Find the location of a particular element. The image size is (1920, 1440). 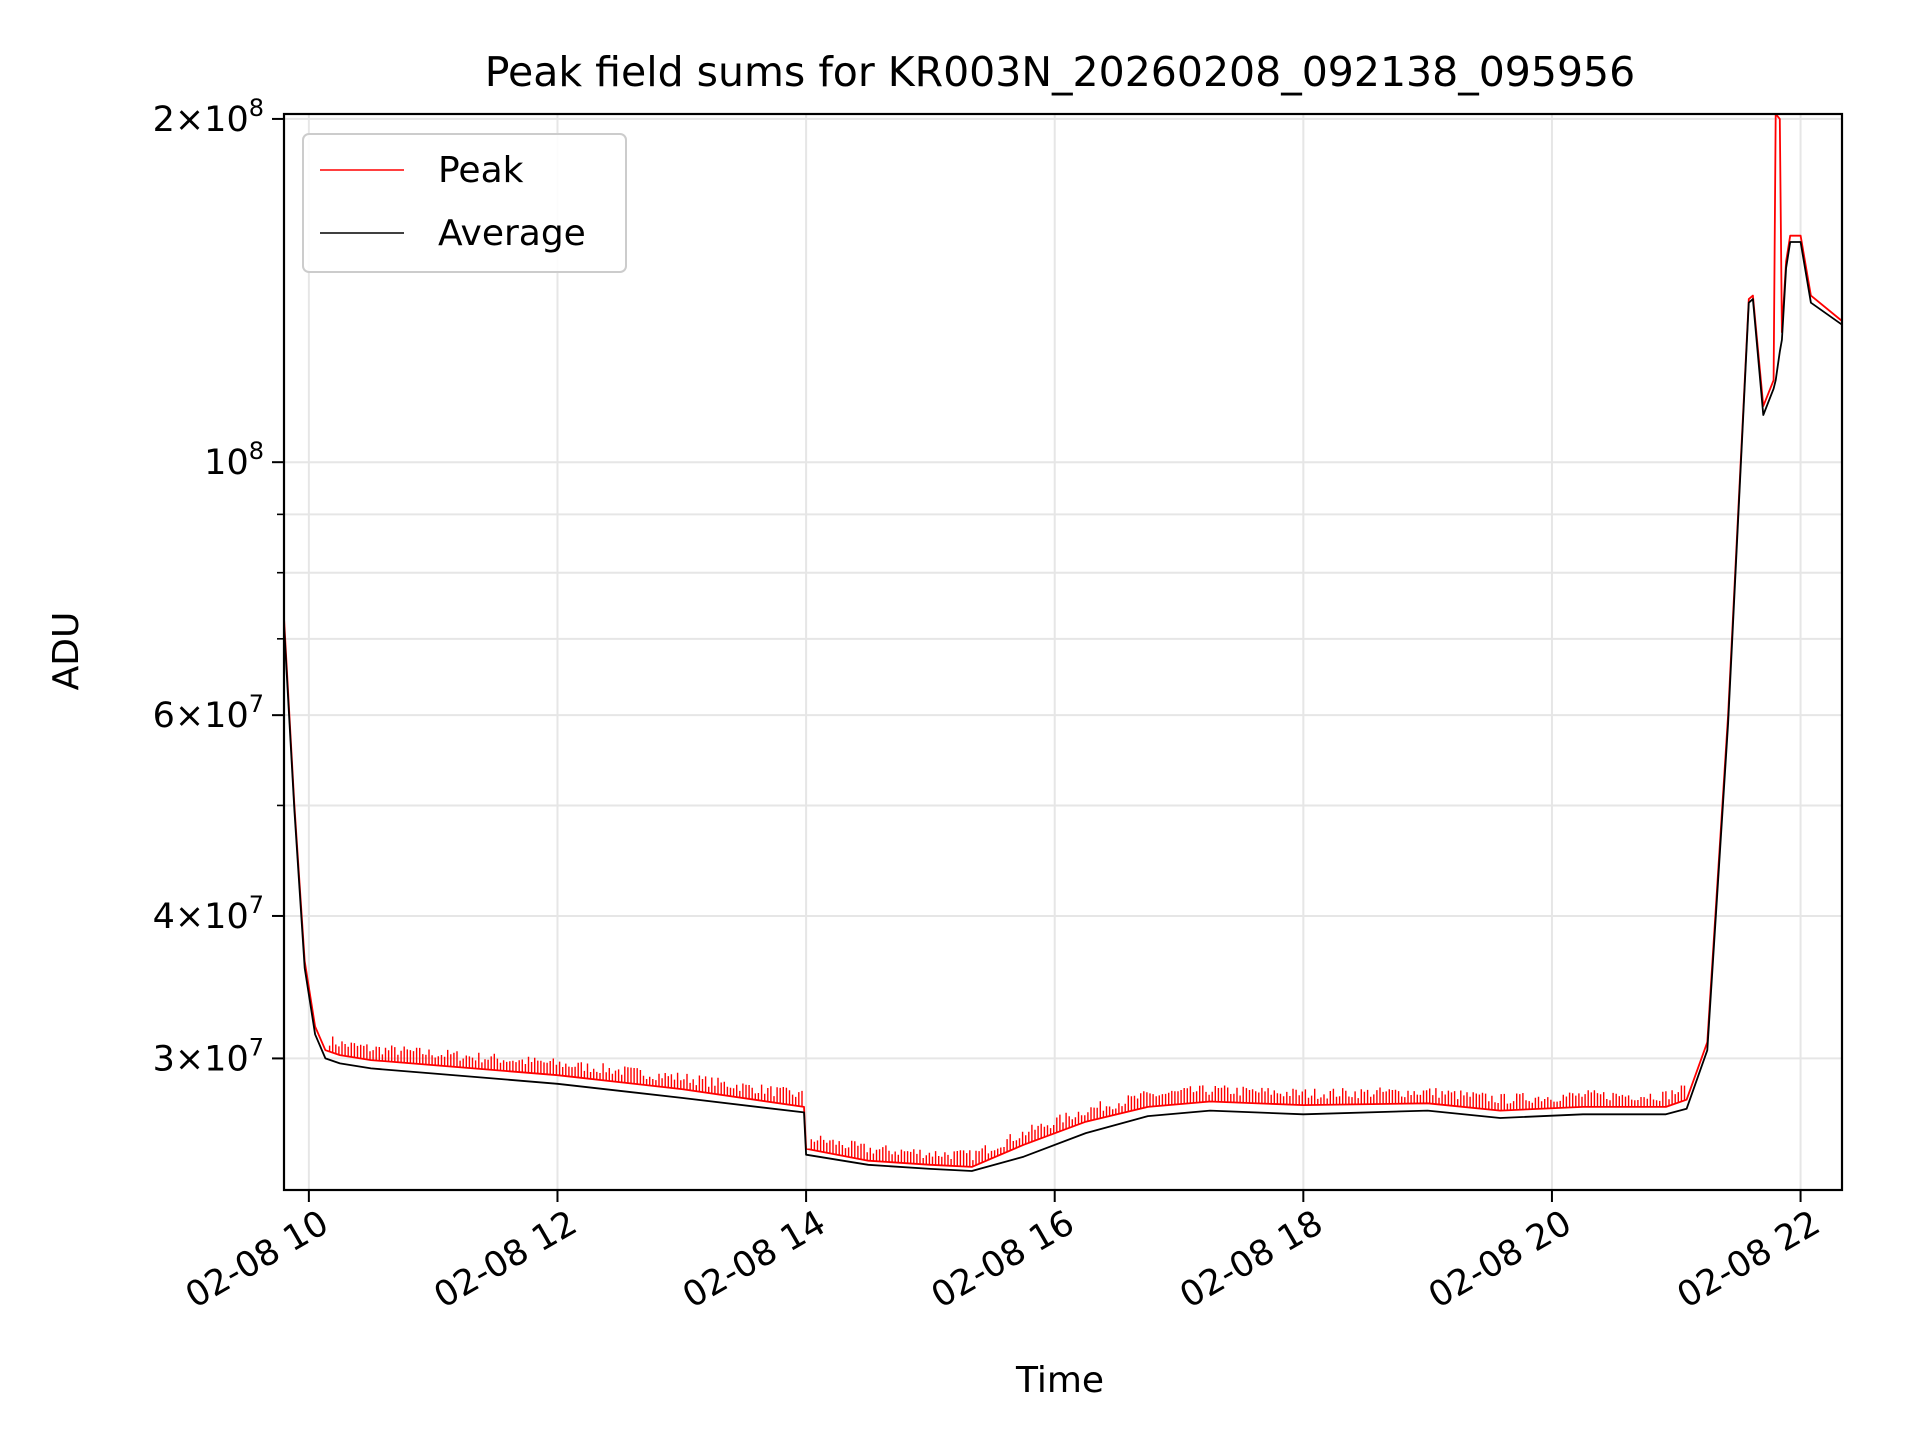

y-tick-label: 4×107 is located at coordinates (208, 914).